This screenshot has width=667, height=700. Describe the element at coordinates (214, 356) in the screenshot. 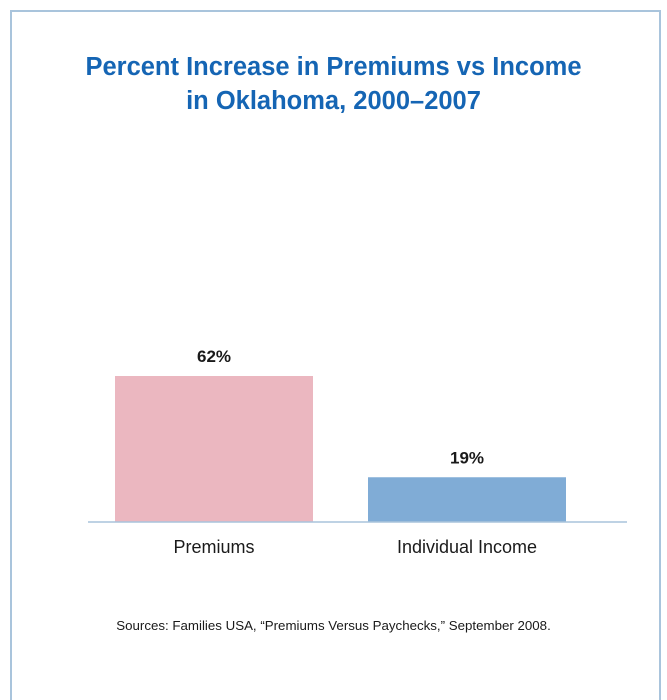

I see `value-label-premiums: 62%` at that location.